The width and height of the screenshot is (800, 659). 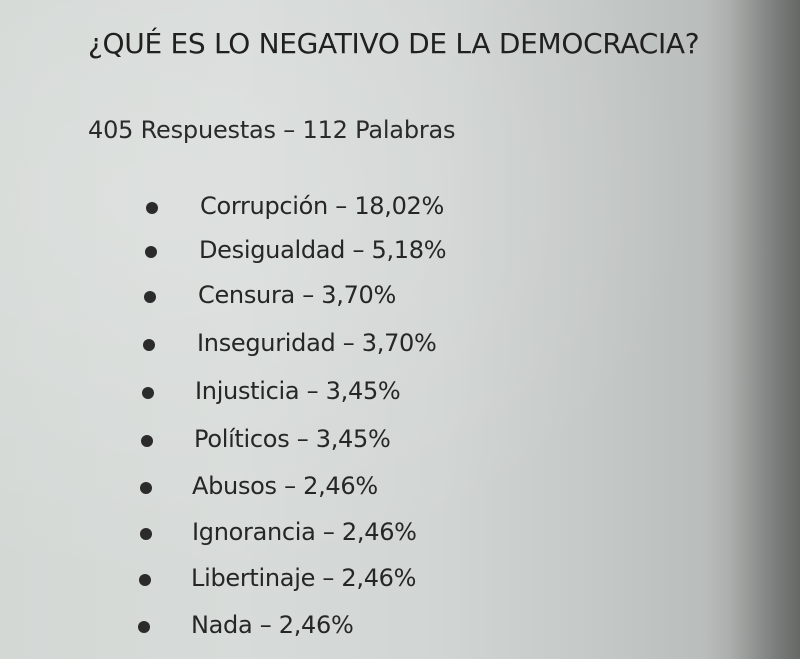 I want to click on list-item-label: Ignorancia – 2,46%, so click(x=304, y=532).